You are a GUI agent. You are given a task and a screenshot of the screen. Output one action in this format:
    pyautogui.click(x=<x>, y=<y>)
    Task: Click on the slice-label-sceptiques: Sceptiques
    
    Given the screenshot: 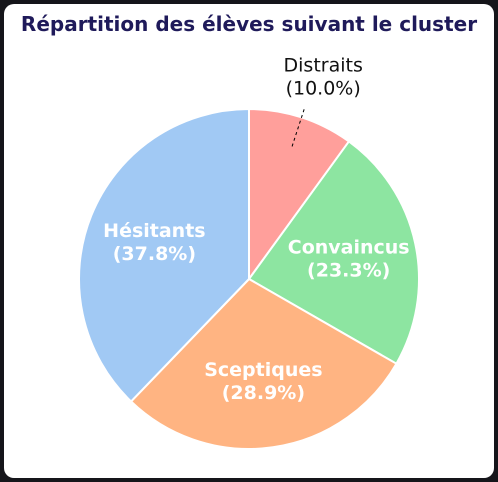 What is the action you would take?
    pyautogui.click(x=263, y=370)
    